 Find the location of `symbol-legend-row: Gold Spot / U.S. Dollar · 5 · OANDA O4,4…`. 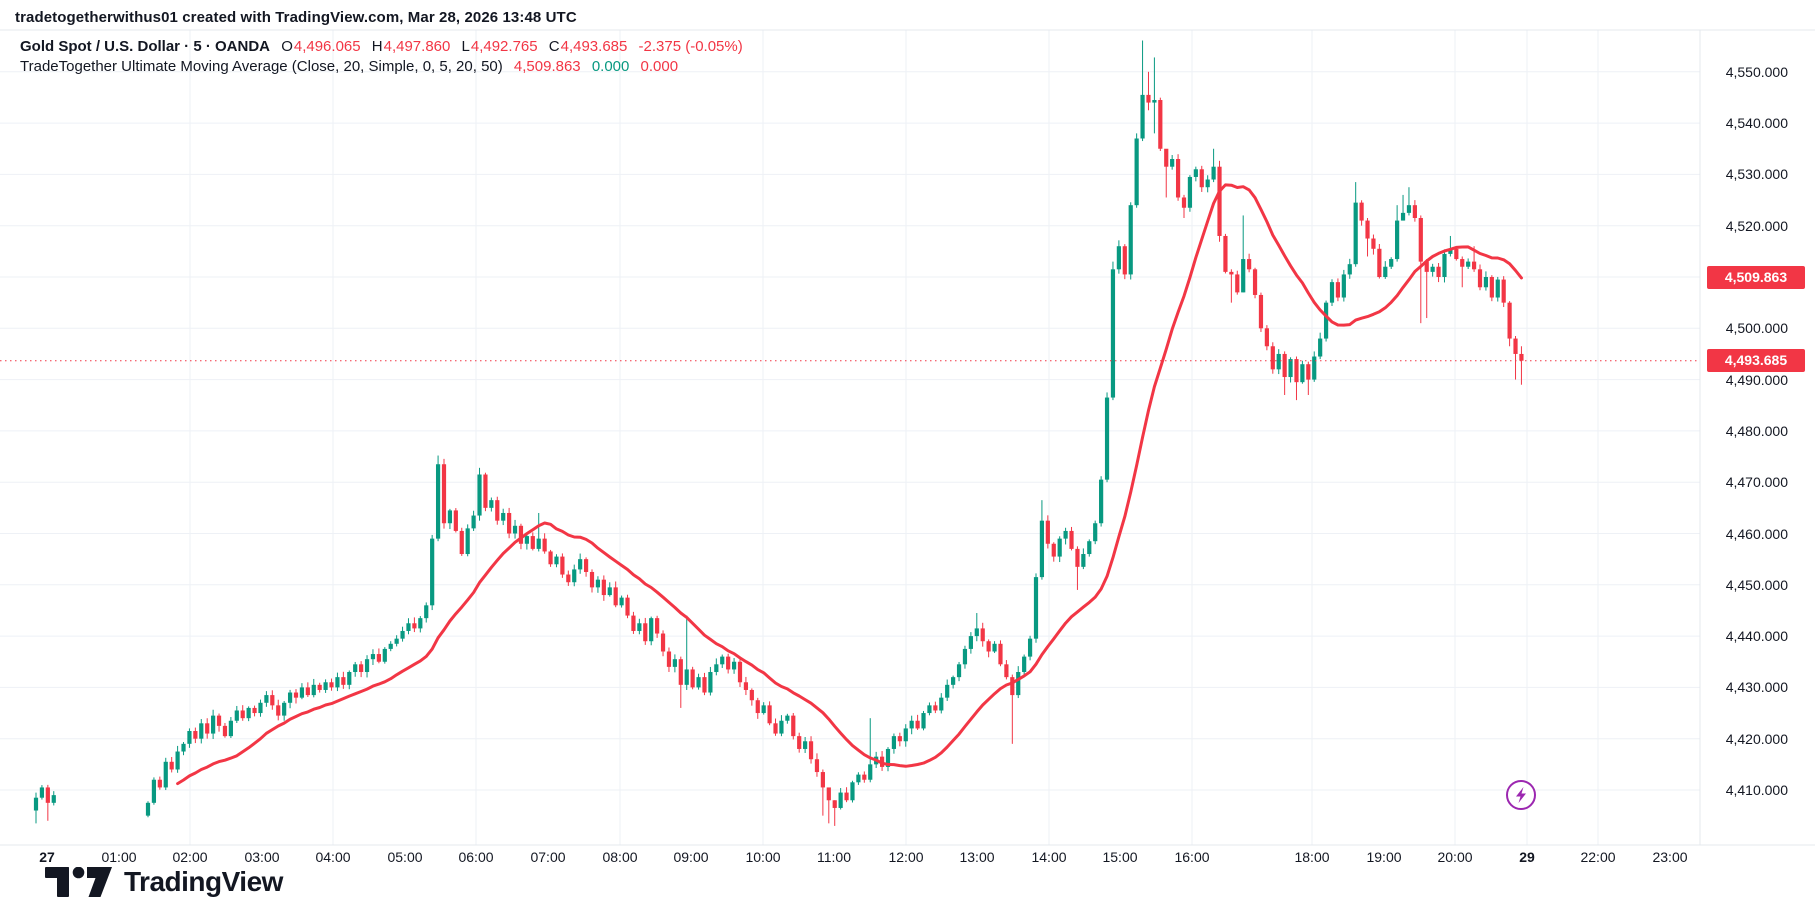

symbol-legend-row: Gold Spot / U.S. Dollar · 5 · OANDA O4,4… is located at coordinates (381, 46).